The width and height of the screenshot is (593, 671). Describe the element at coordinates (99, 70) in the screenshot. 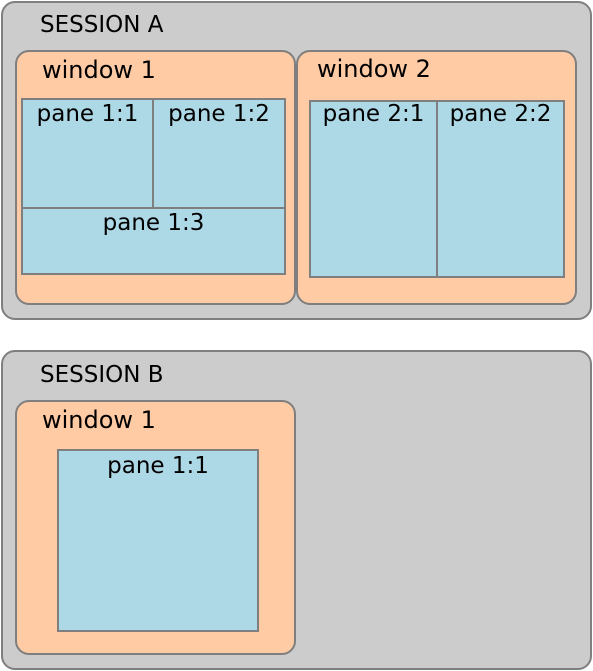

I see `session-a-window-1-label: window 1` at that location.